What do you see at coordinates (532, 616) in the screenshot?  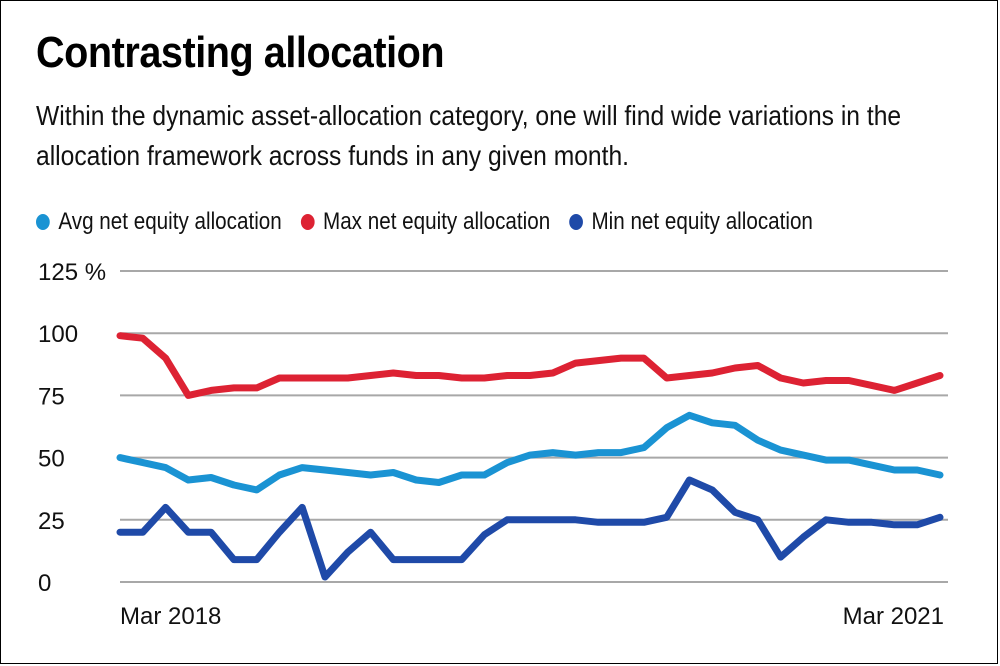 I see `x-axis-ticks: Mar 2018 Mar 2021` at bounding box center [532, 616].